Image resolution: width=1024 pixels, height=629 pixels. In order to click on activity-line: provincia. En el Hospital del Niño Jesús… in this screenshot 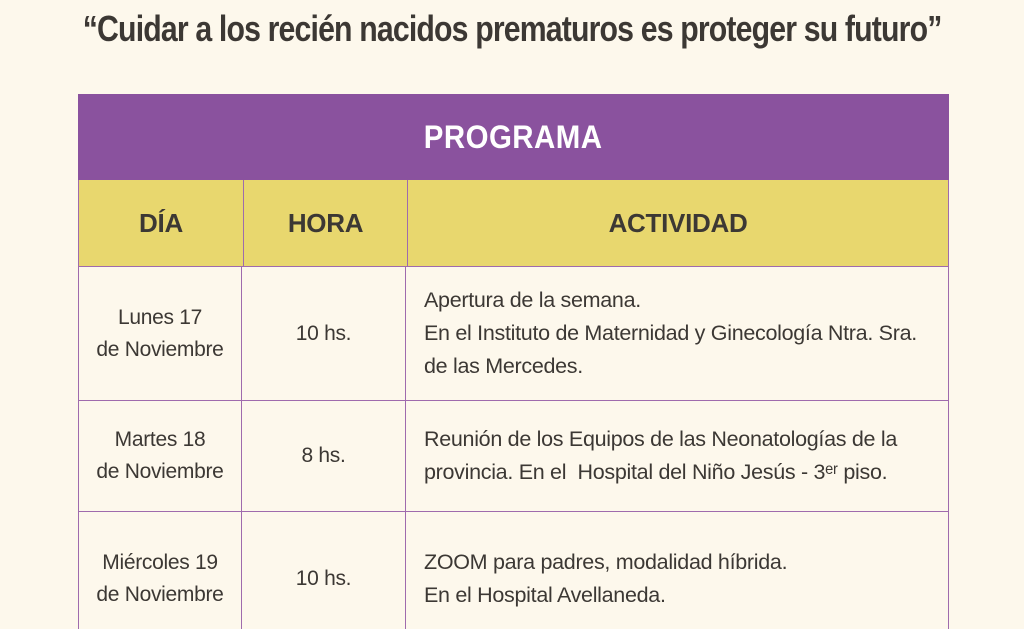, I will do `click(656, 472)`.